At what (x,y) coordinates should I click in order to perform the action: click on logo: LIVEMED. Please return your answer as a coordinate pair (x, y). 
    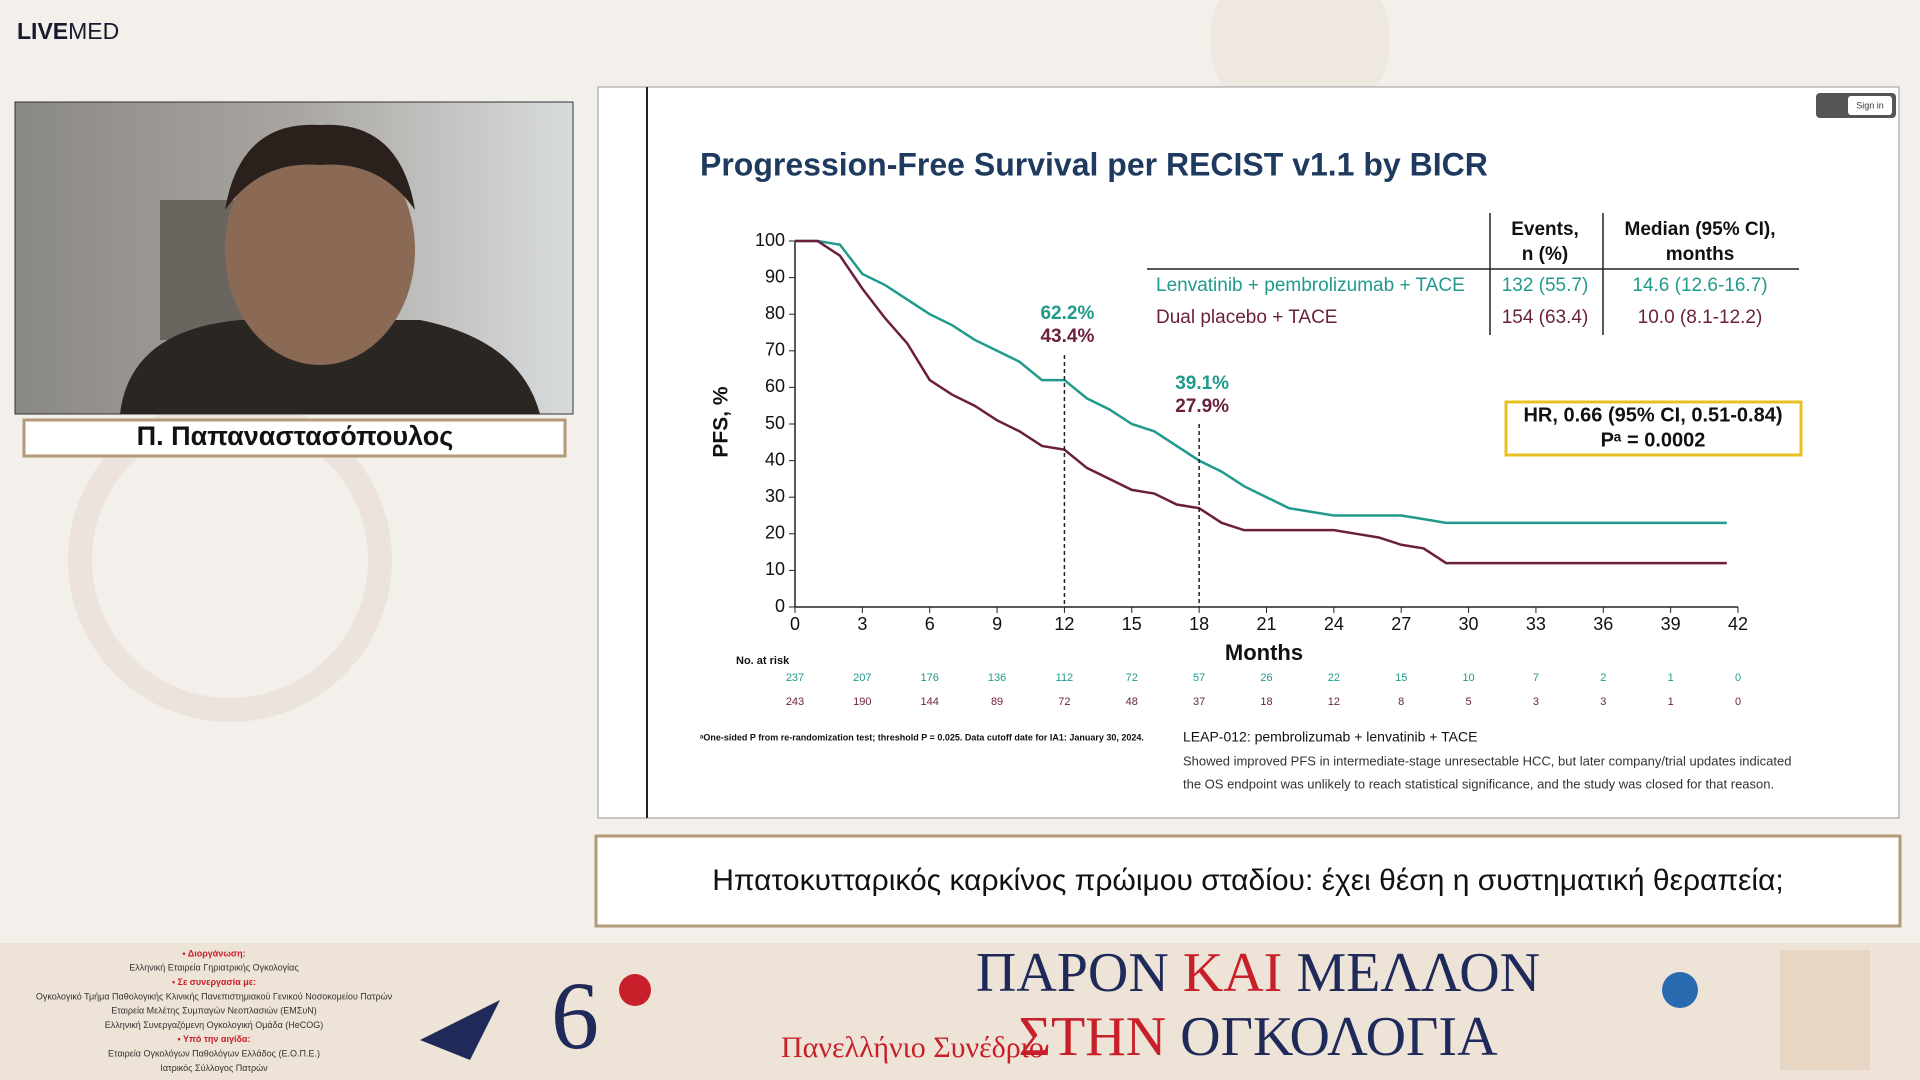
    Looking at the image, I should click on (68, 31).